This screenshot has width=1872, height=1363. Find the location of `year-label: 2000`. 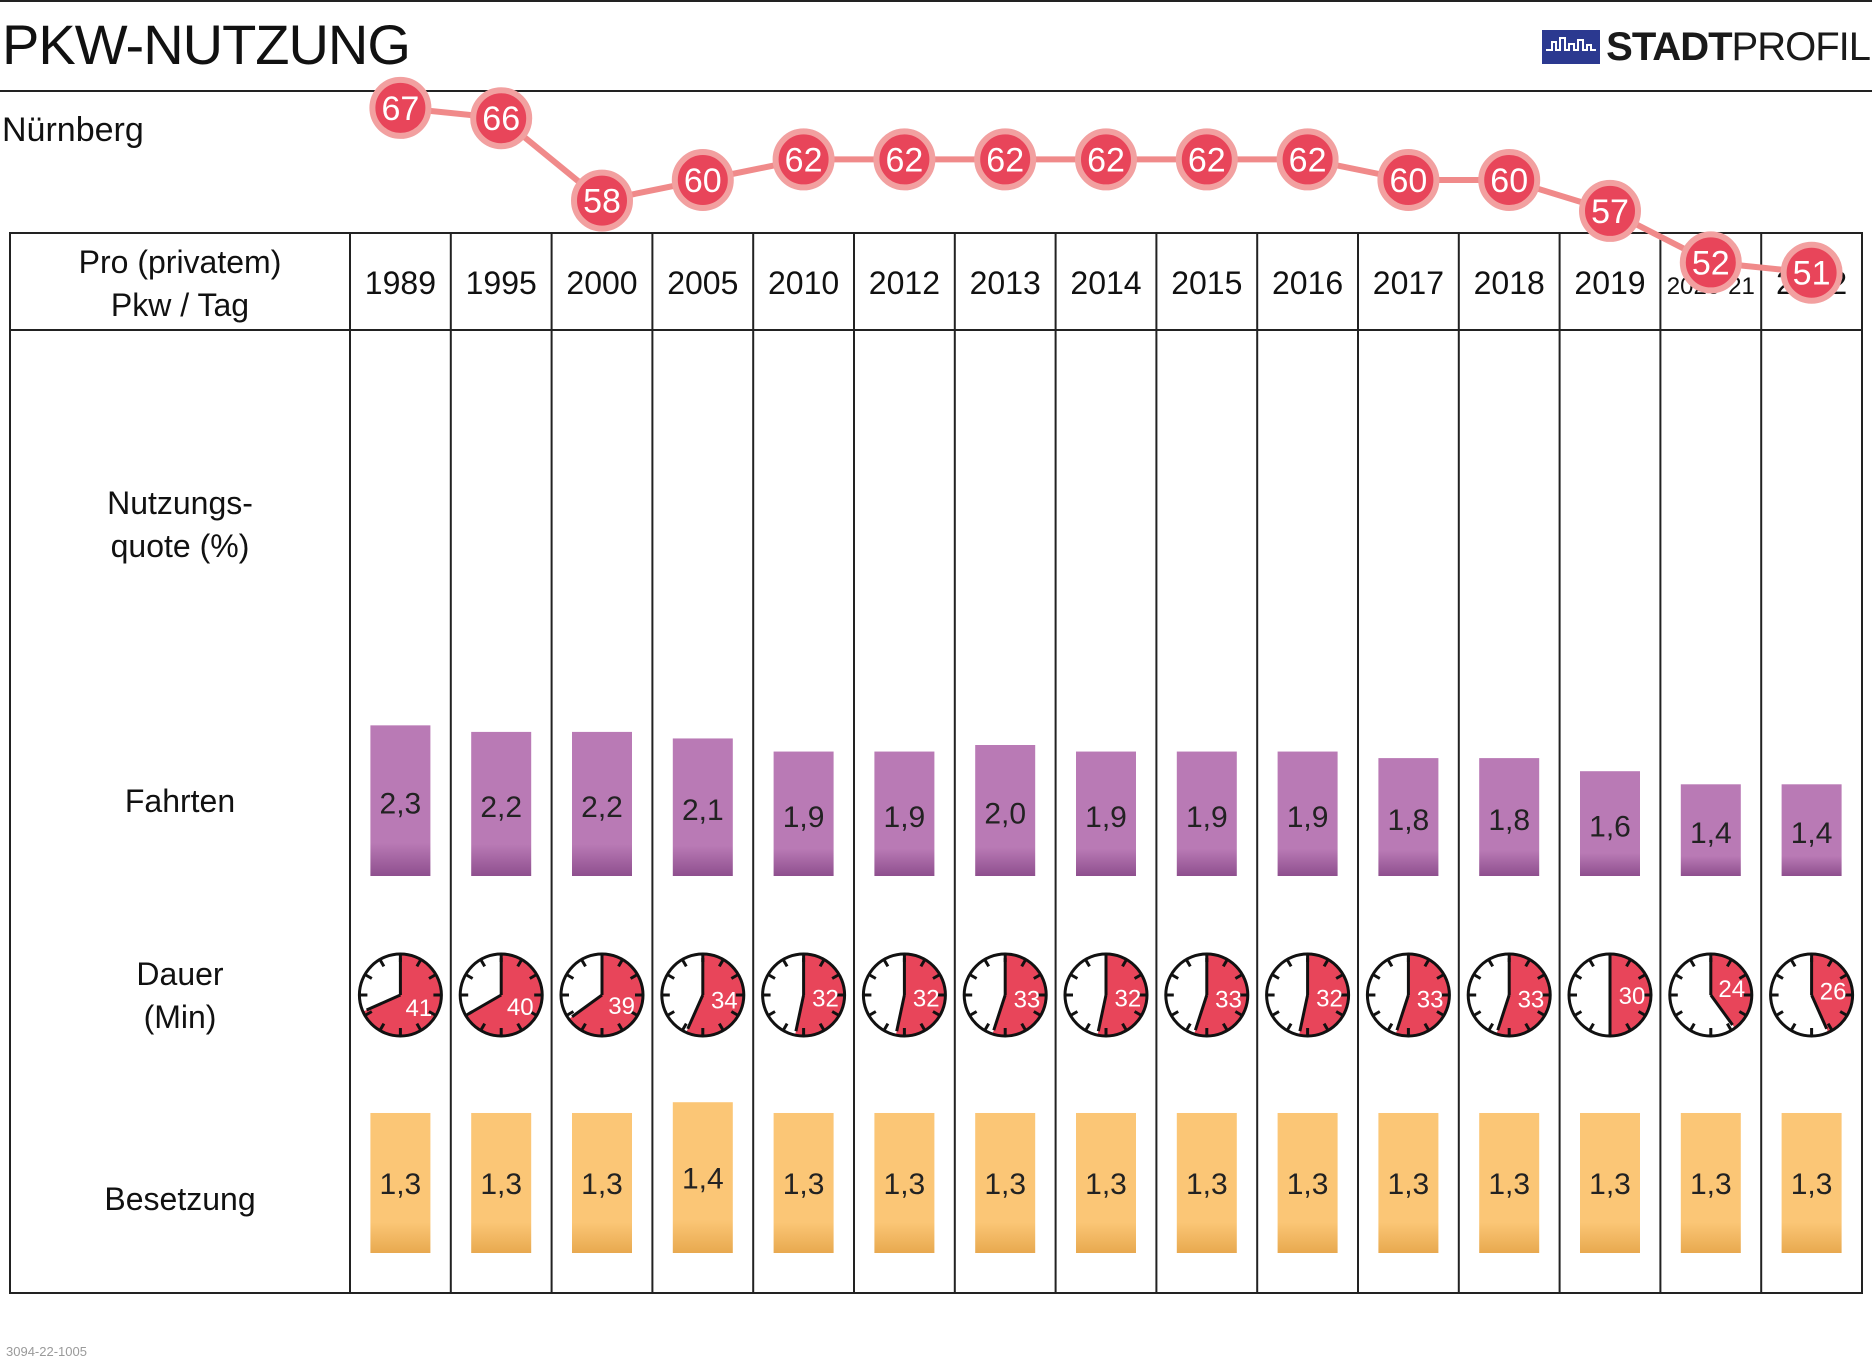

year-label: 2000 is located at coordinates (601, 283).